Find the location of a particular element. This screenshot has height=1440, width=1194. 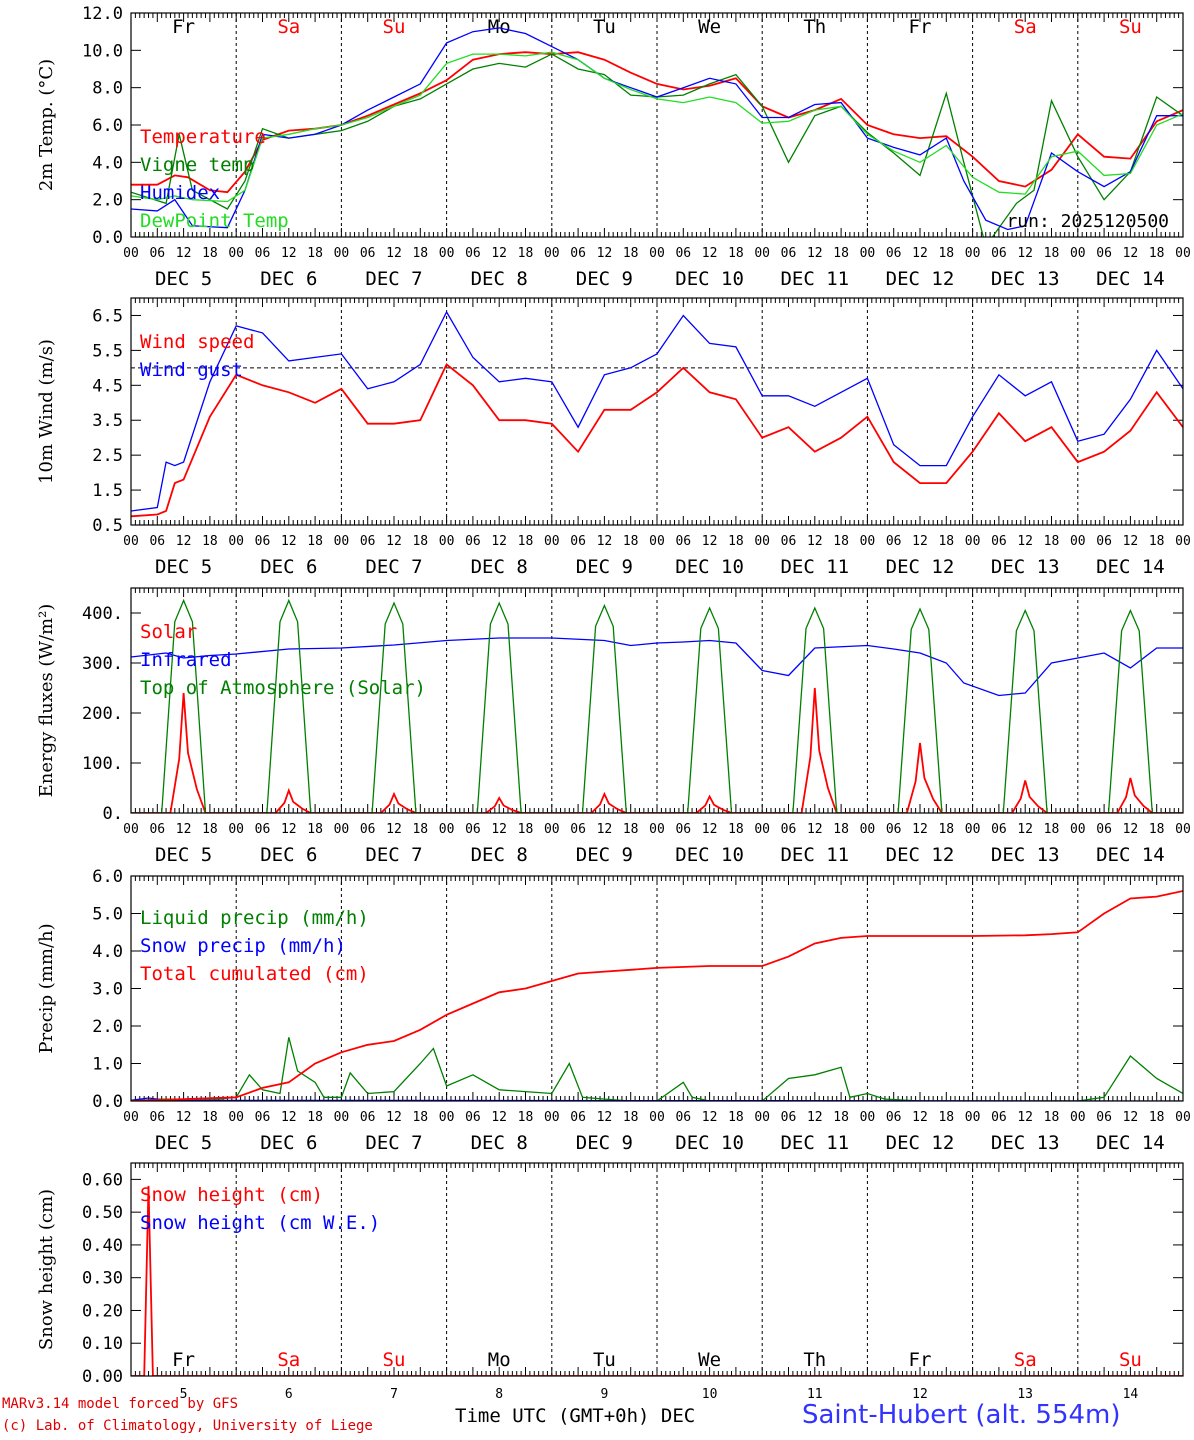

y-tick-label: 3.0 is located at coordinates (107, 990).